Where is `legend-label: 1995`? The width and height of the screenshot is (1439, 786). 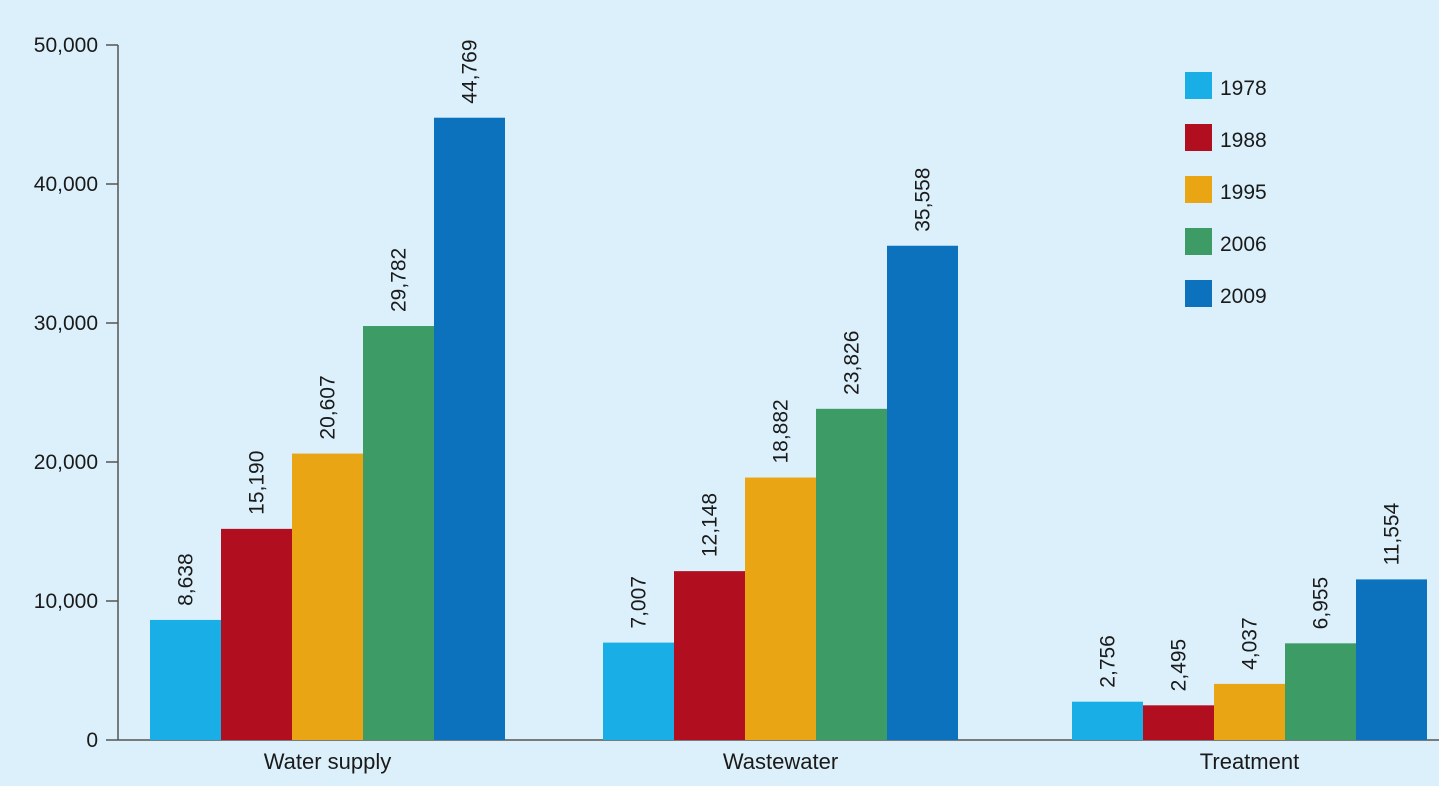
legend-label: 1995 is located at coordinates (1243, 192).